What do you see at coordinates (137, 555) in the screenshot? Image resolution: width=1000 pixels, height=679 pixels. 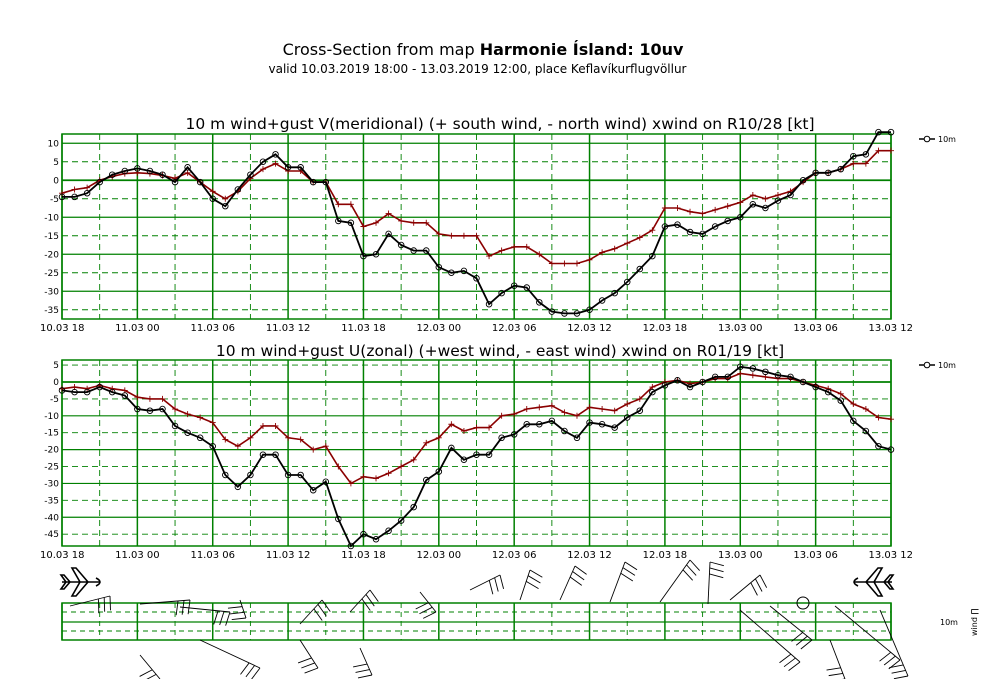 I see `panel-zonal-x-tick-label: 11.03 00` at bounding box center [137, 555].